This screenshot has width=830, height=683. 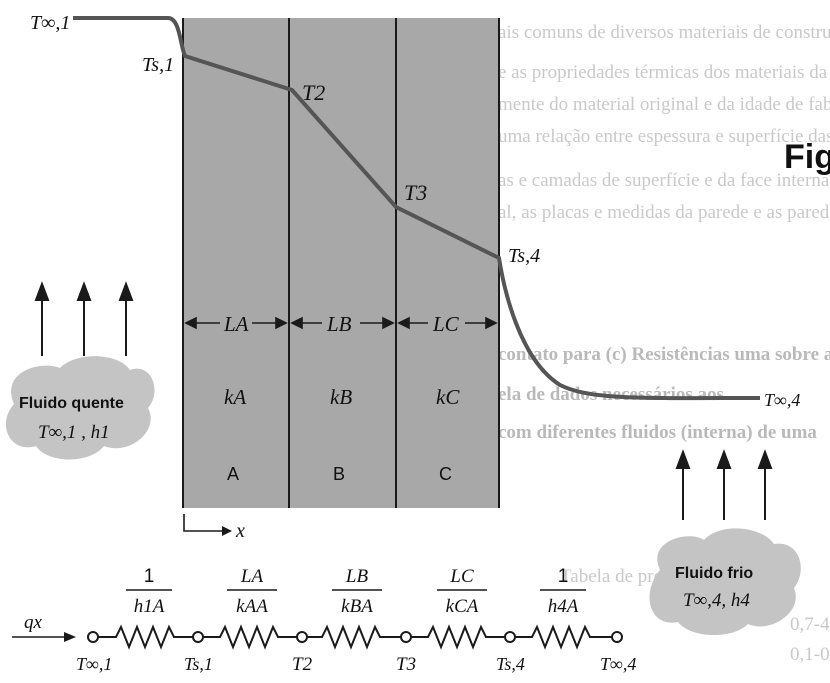 I want to click on thickness-lc: LC, so click(x=446, y=324).